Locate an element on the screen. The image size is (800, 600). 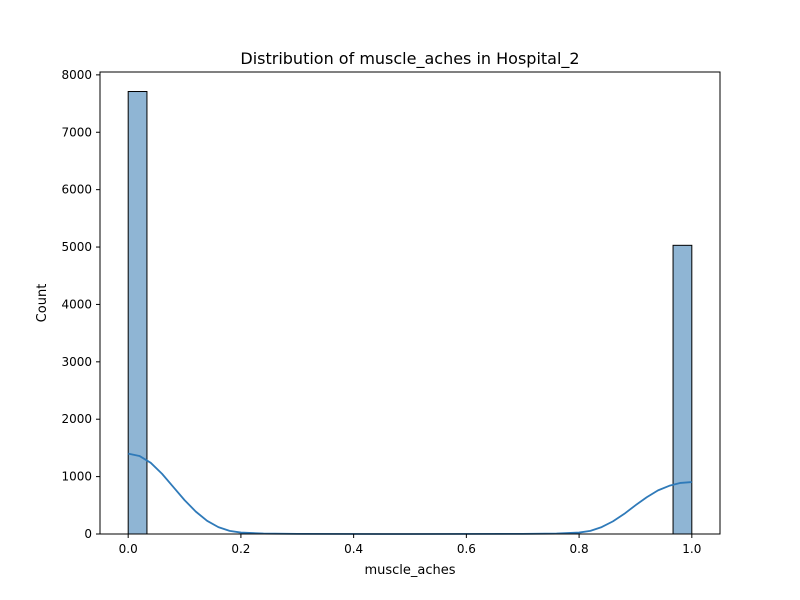
y-tick-label: 2000 is located at coordinates (76, 419).